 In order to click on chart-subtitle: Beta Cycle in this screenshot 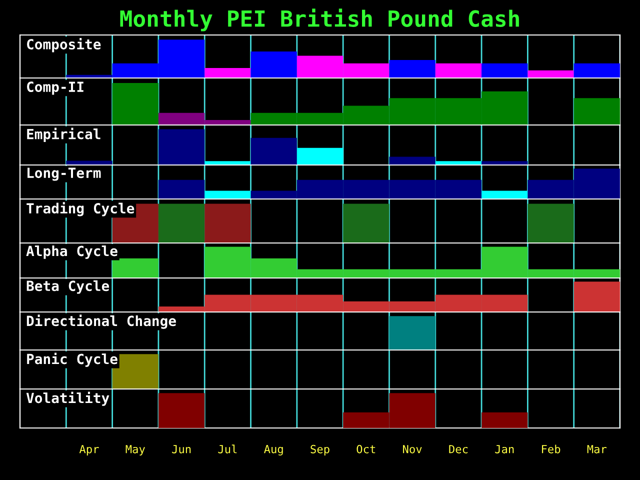, I will do `click(68, 287)`.